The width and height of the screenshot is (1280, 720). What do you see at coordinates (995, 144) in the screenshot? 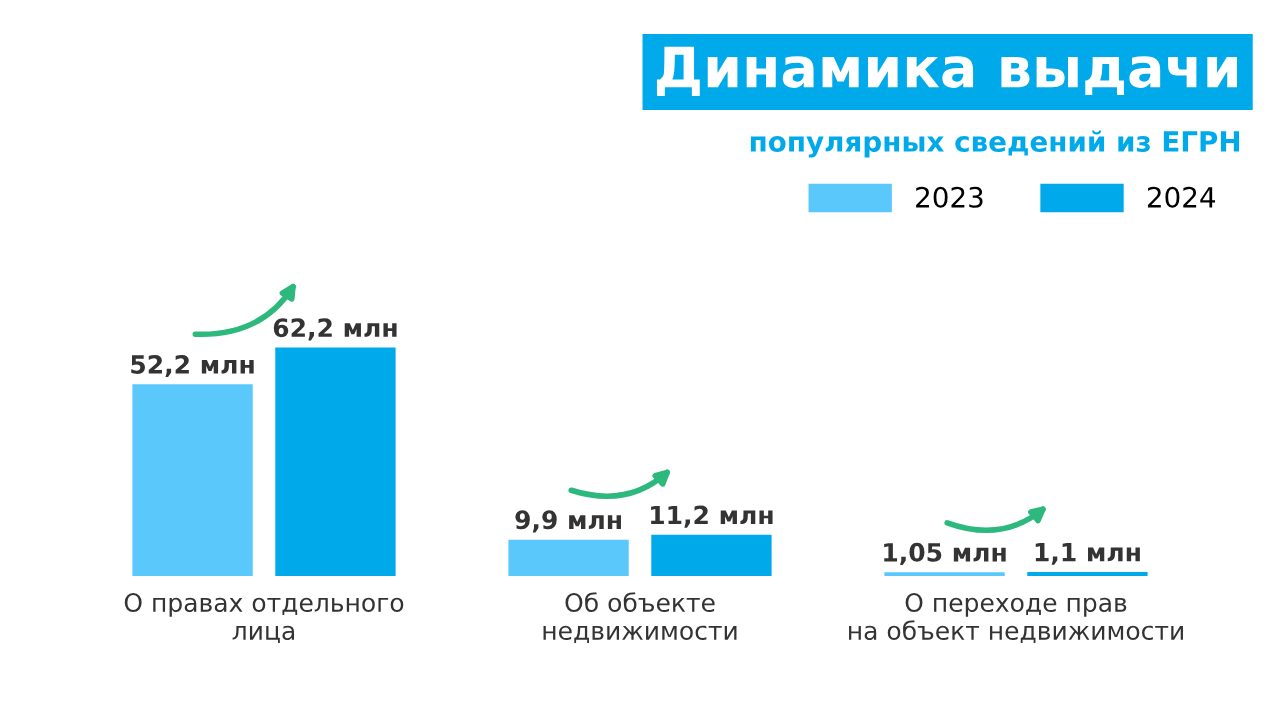
I see `chart-subtitle: популярных сведений из ЕГРН` at bounding box center [995, 144].